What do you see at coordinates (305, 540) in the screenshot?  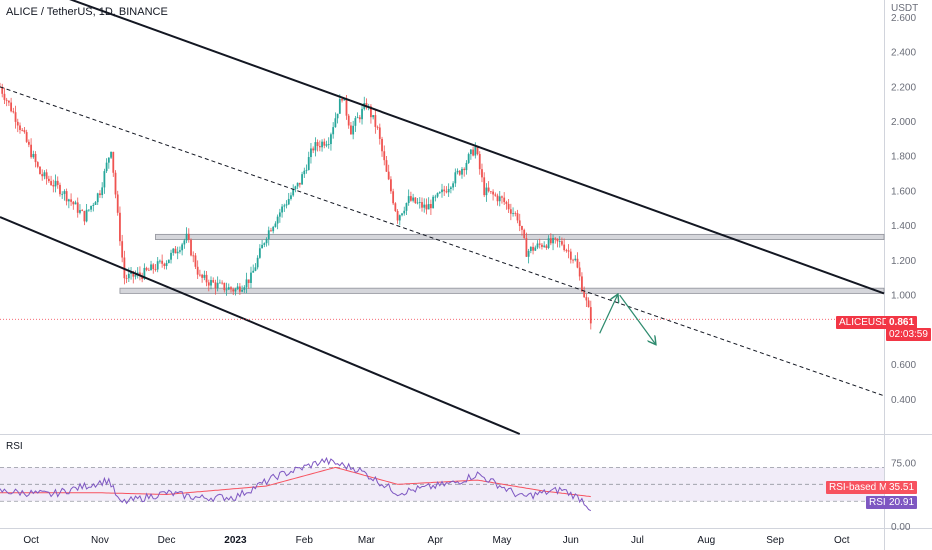 I see `time-axis-label: Feb` at bounding box center [305, 540].